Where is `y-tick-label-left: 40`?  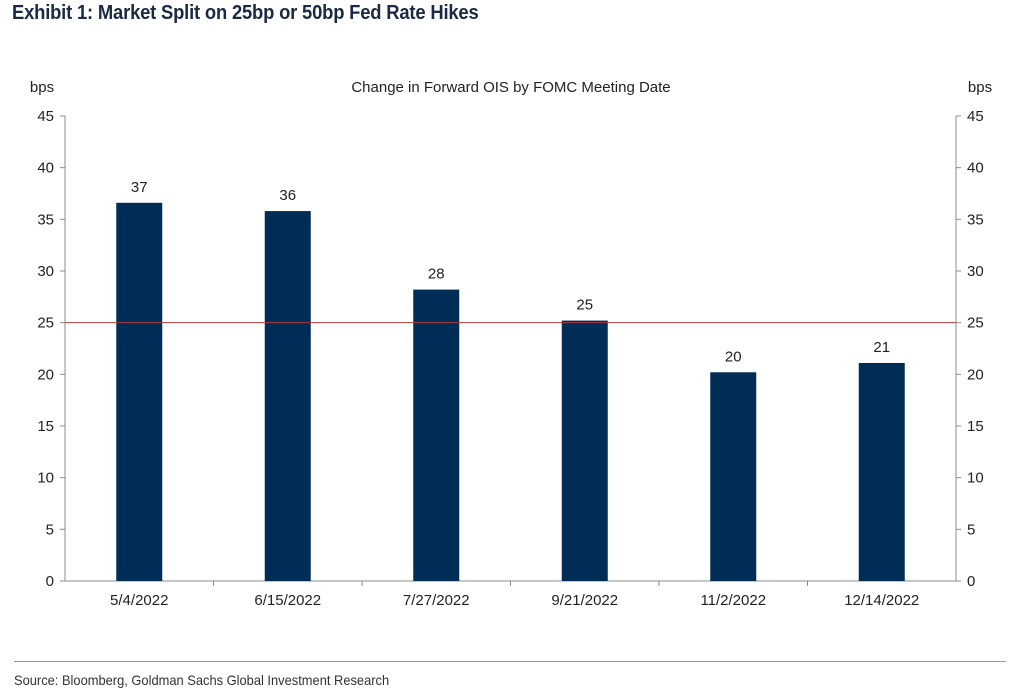 y-tick-label-left: 40 is located at coordinates (45, 168).